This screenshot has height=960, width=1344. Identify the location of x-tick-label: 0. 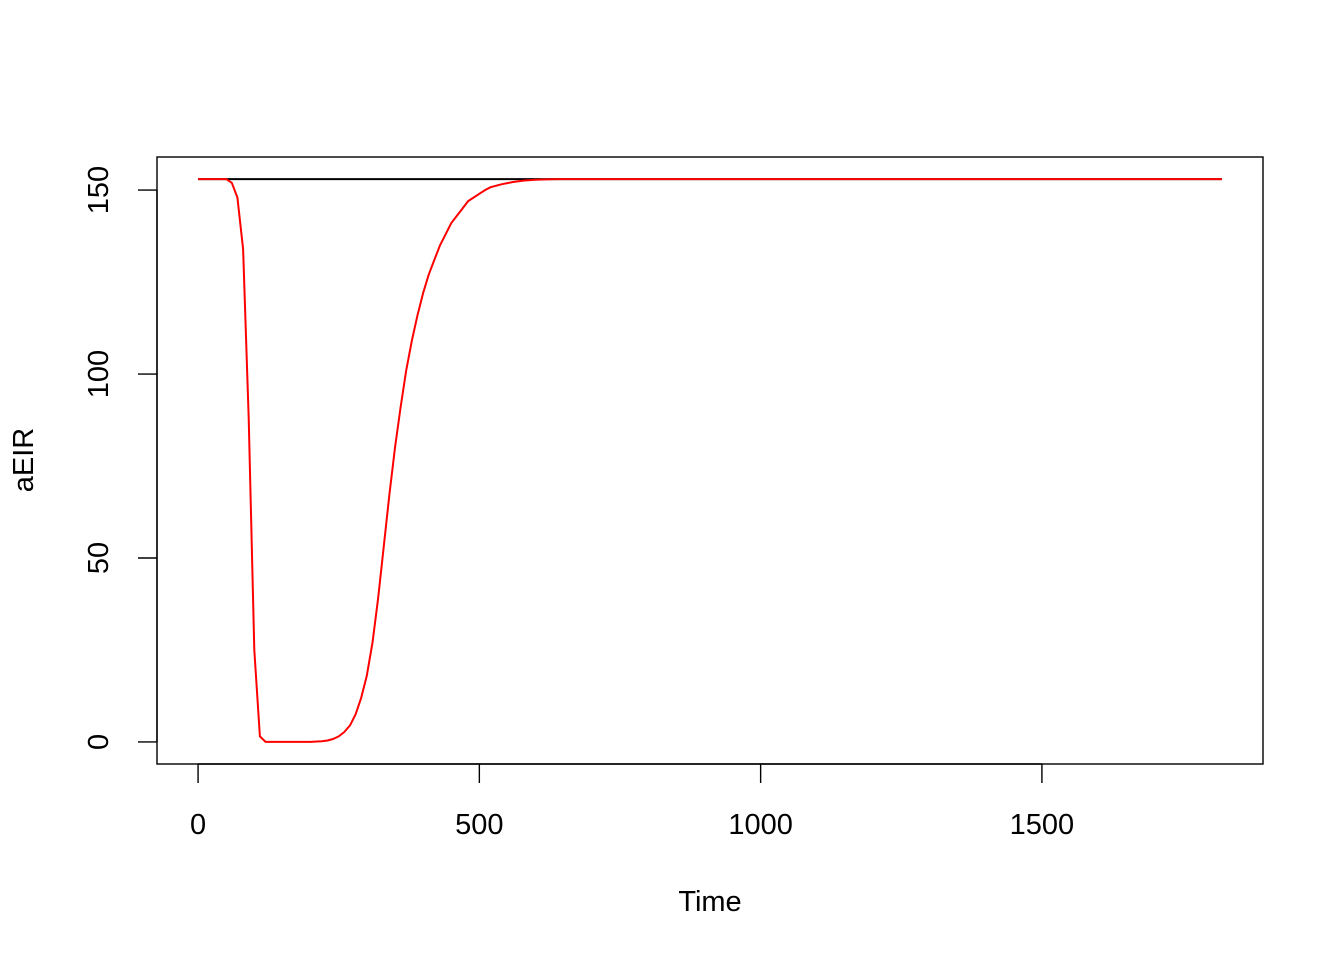
(198, 825).